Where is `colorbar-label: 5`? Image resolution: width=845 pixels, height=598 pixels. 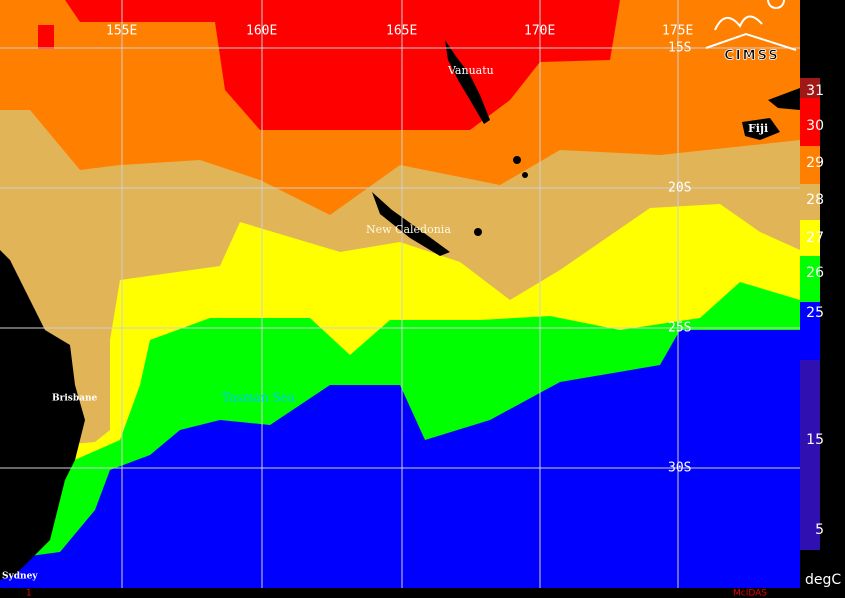 colorbar-label: 5 is located at coordinates (819, 530).